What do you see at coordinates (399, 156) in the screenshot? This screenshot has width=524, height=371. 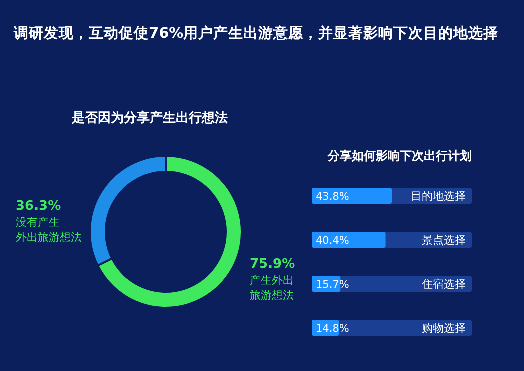 I see `chart-title: 分享如何影响下次出行计划` at bounding box center [399, 156].